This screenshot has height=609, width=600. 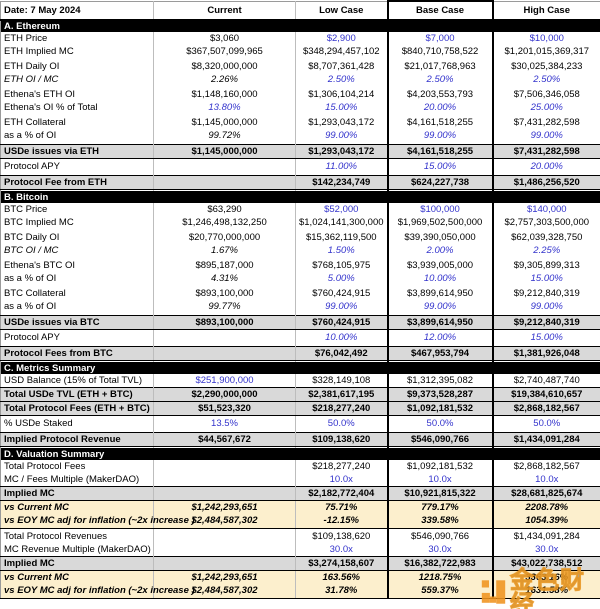 What do you see at coordinates (72, 479) in the screenshot?
I see `row-label: MC / Fees Multiple (MakerDAO)` at bounding box center [72, 479].